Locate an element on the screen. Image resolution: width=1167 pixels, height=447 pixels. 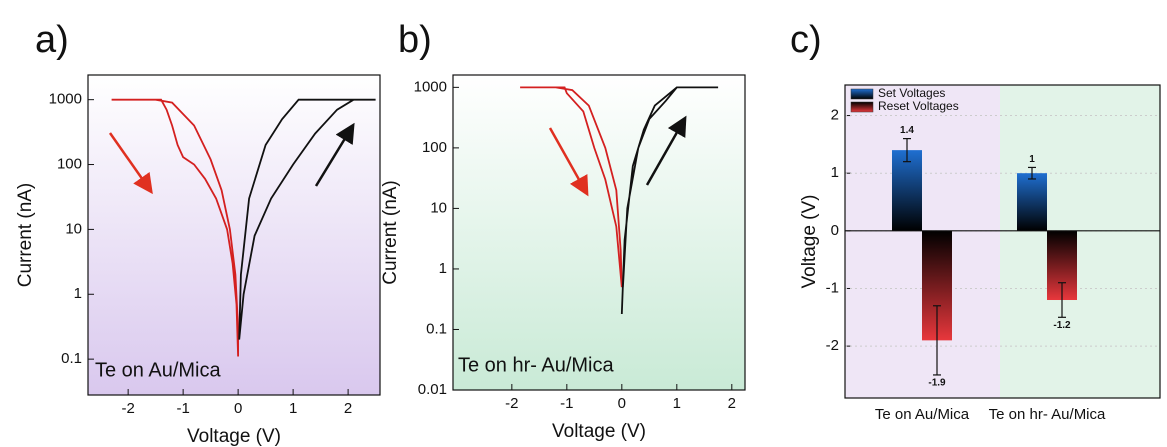
legend-label: Set Voltages is located at coordinates (911, 93).